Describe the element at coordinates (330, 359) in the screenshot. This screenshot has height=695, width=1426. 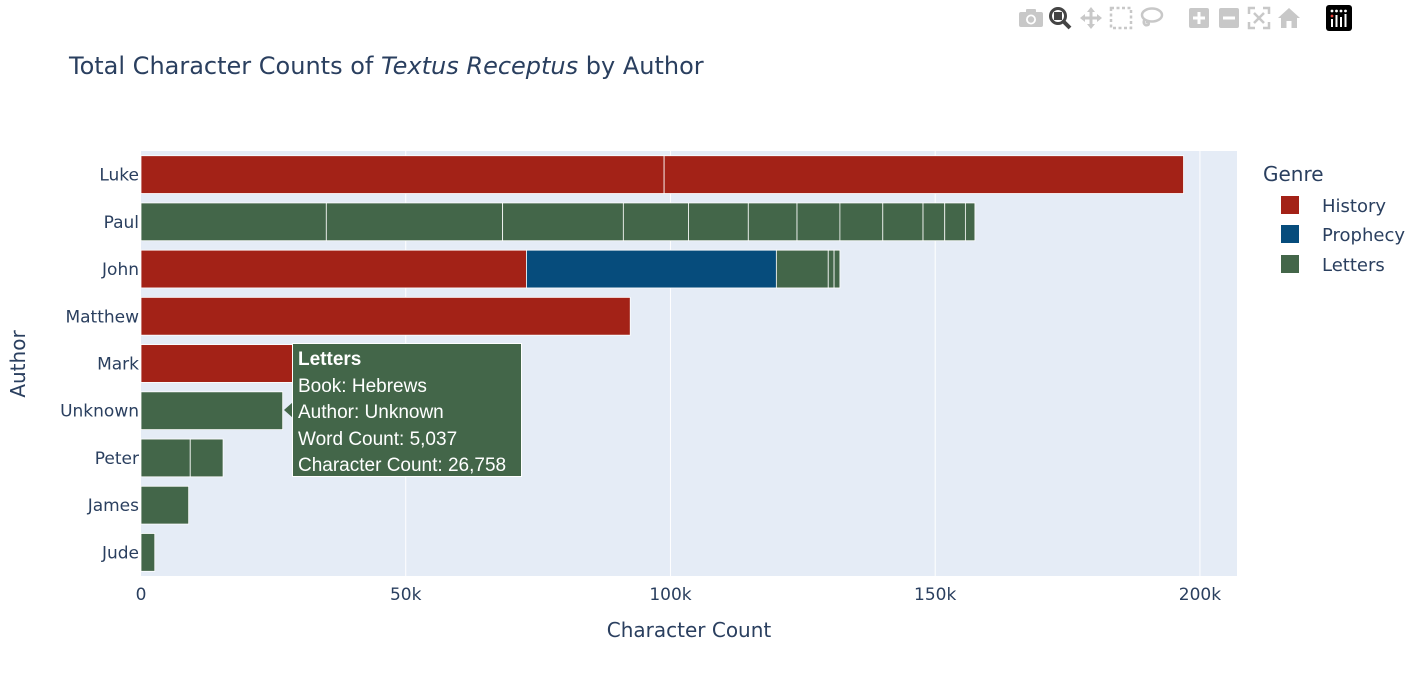
I see `tooltip-genre: Letters` at that location.